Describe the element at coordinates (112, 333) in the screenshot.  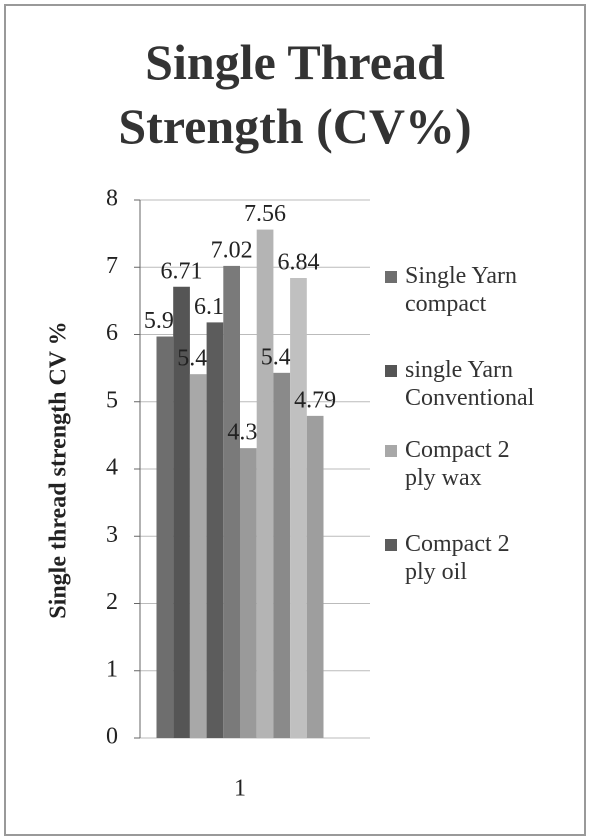
I see `y-tick-label: 6` at that location.